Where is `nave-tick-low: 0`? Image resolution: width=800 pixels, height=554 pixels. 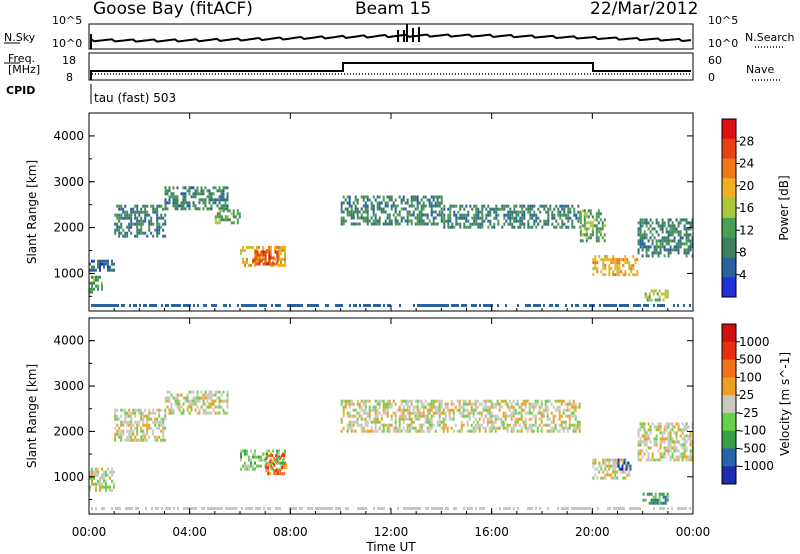
nave-tick-low: 0 is located at coordinates (711, 77).